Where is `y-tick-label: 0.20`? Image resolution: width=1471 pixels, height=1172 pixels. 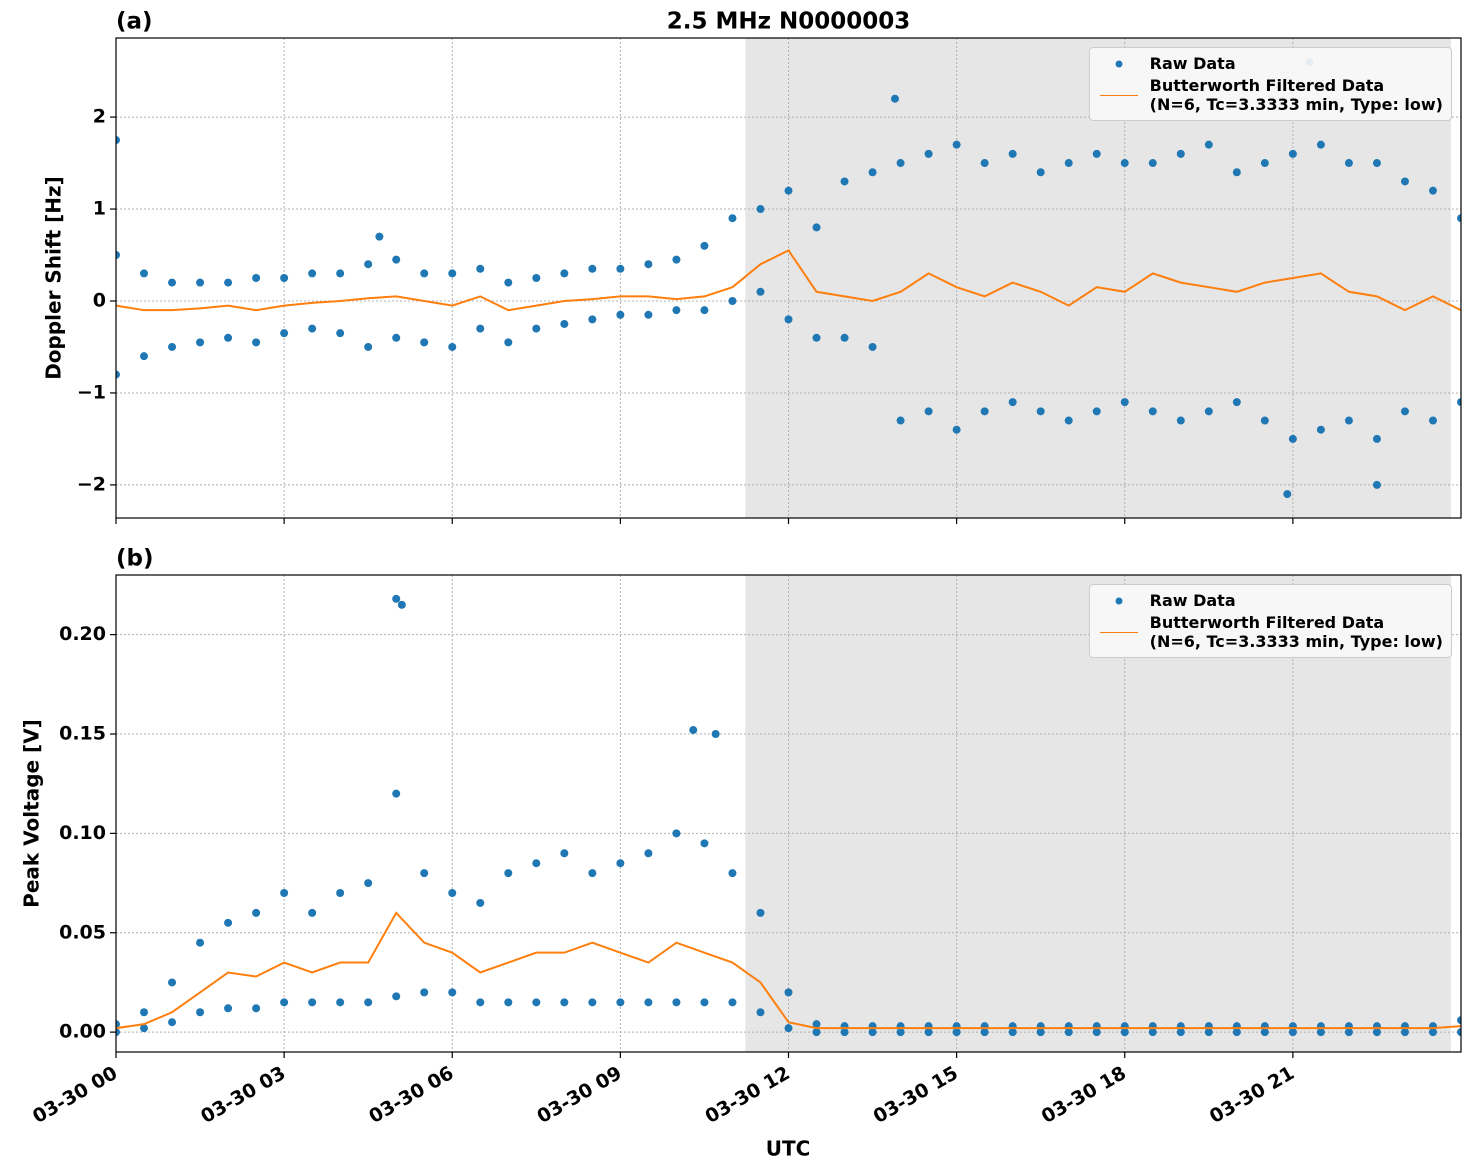 y-tick-label: 0.20 is located at coordinates (82, 634).